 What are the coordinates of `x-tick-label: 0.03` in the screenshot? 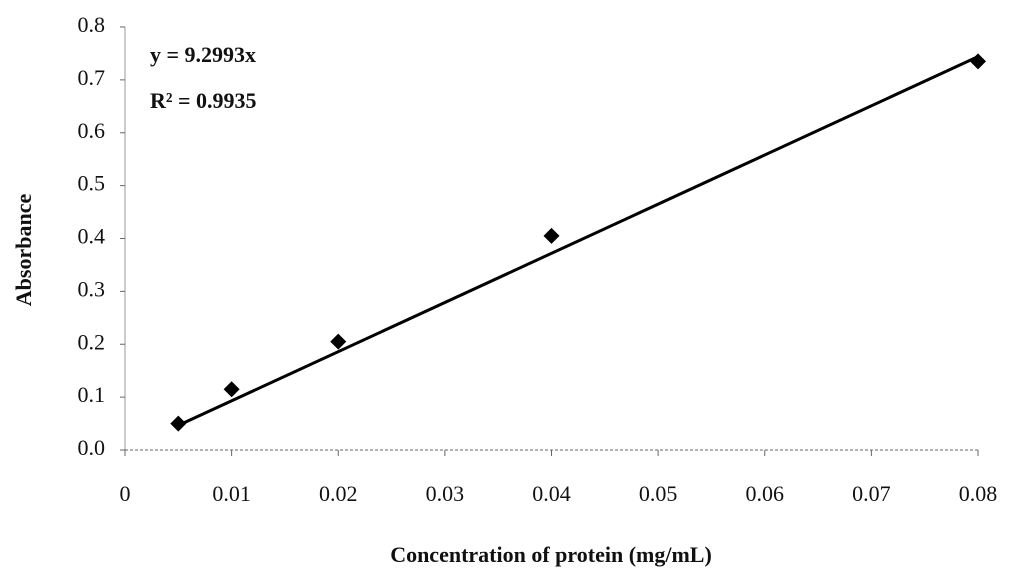 It's located at (445, 493).